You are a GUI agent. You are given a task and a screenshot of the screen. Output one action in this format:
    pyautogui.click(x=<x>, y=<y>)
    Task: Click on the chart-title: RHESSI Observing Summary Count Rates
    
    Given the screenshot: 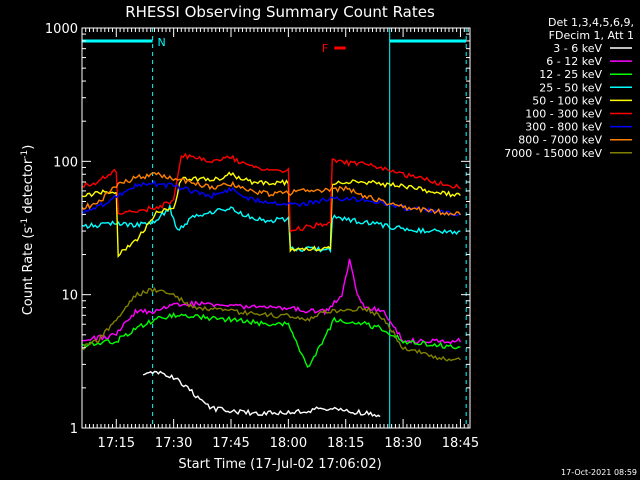 What is the action you would take?
    pyautogui.click(x=280, y=12)
    